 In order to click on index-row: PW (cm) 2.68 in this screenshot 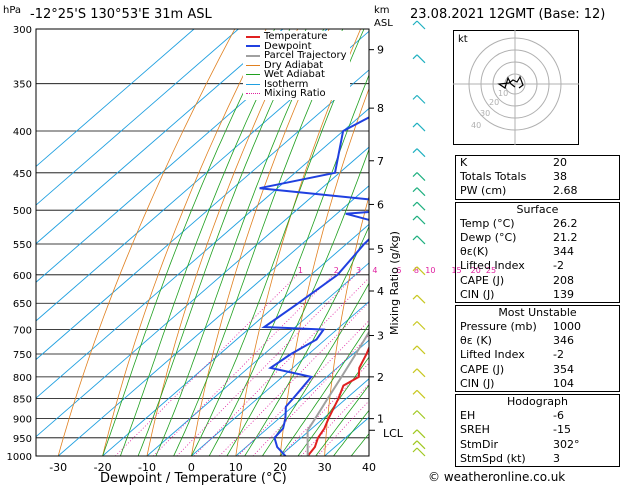, I will do `click(519, 191)`.